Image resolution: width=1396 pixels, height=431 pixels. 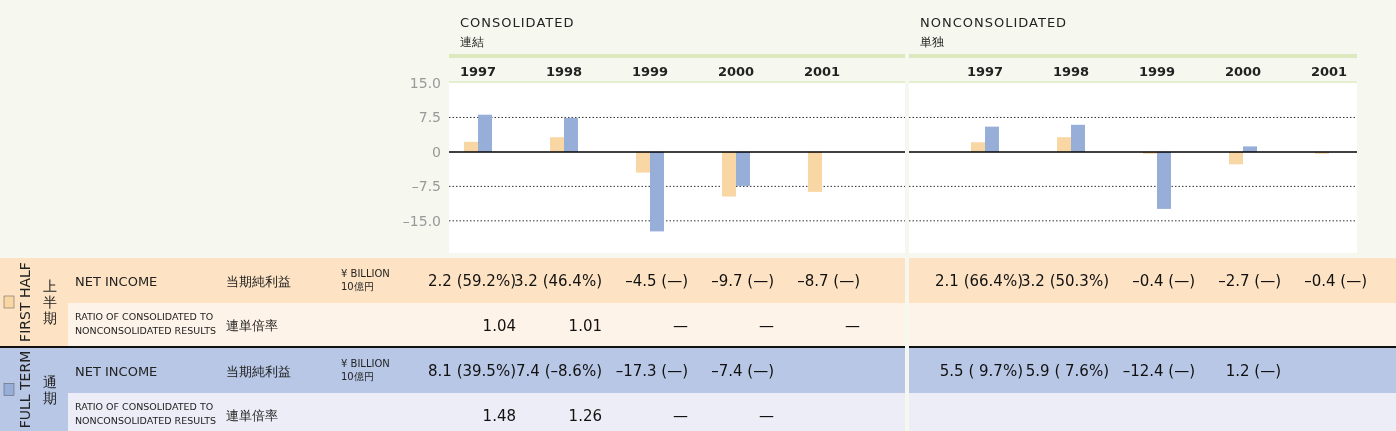 What do you see at coordinates (1065, 281) in the screenshot?
I see `data-label: 3.2 (50.3%)` at bounding box center [1065, 281].